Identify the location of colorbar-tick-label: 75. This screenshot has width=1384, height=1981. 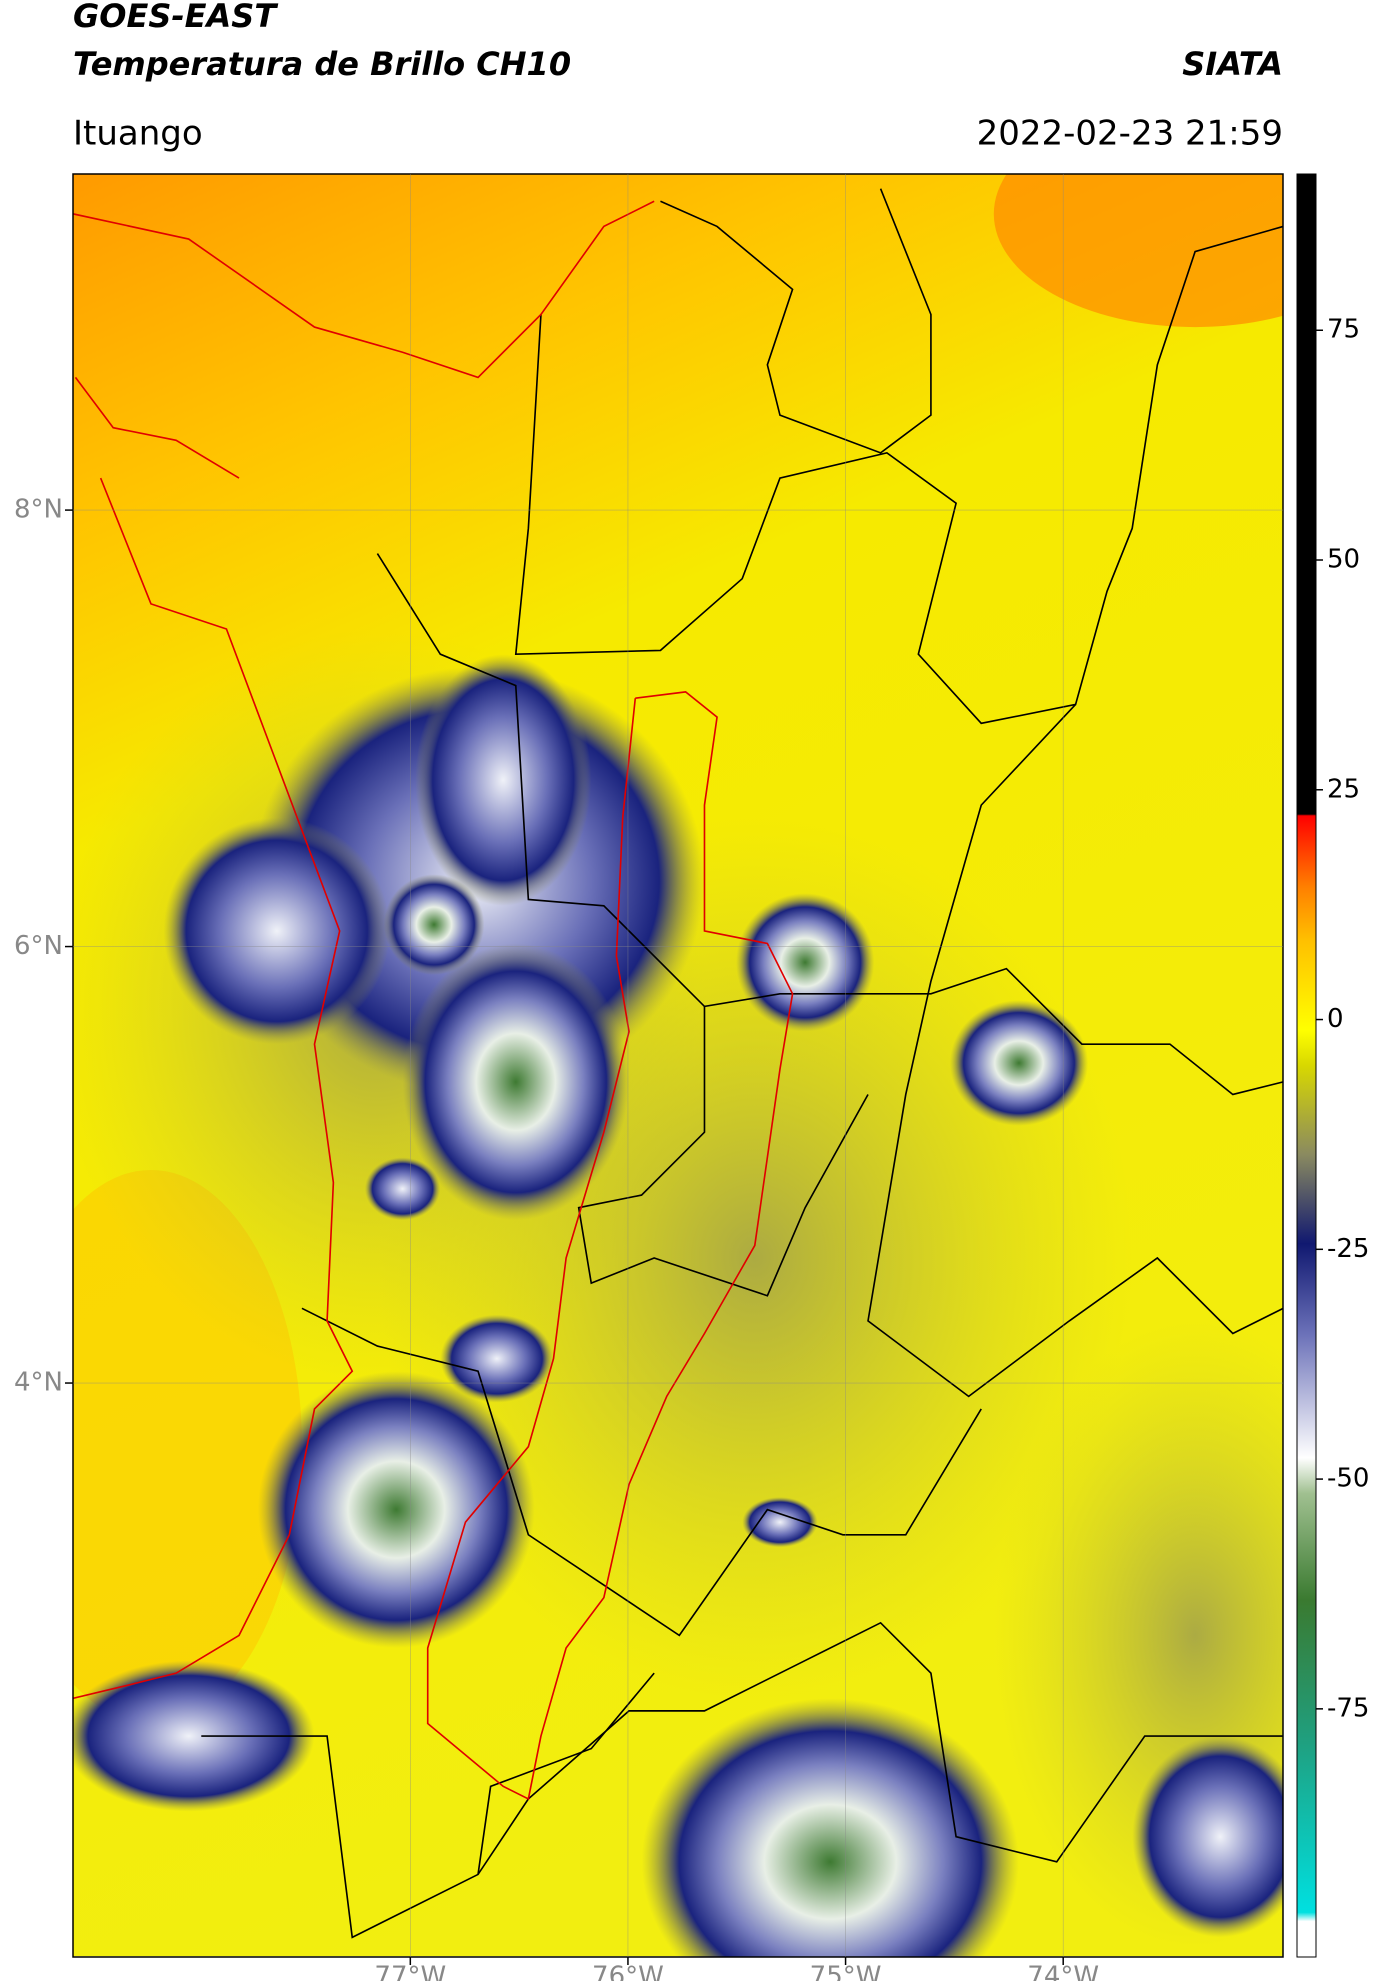
(1343, 330).